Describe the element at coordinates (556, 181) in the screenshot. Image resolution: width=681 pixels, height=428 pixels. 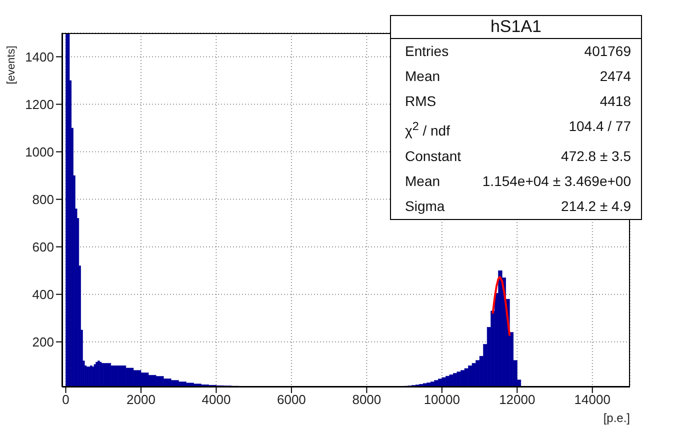
I see `annotation: 1.154e+04 ± 3.469e+00` at that location.